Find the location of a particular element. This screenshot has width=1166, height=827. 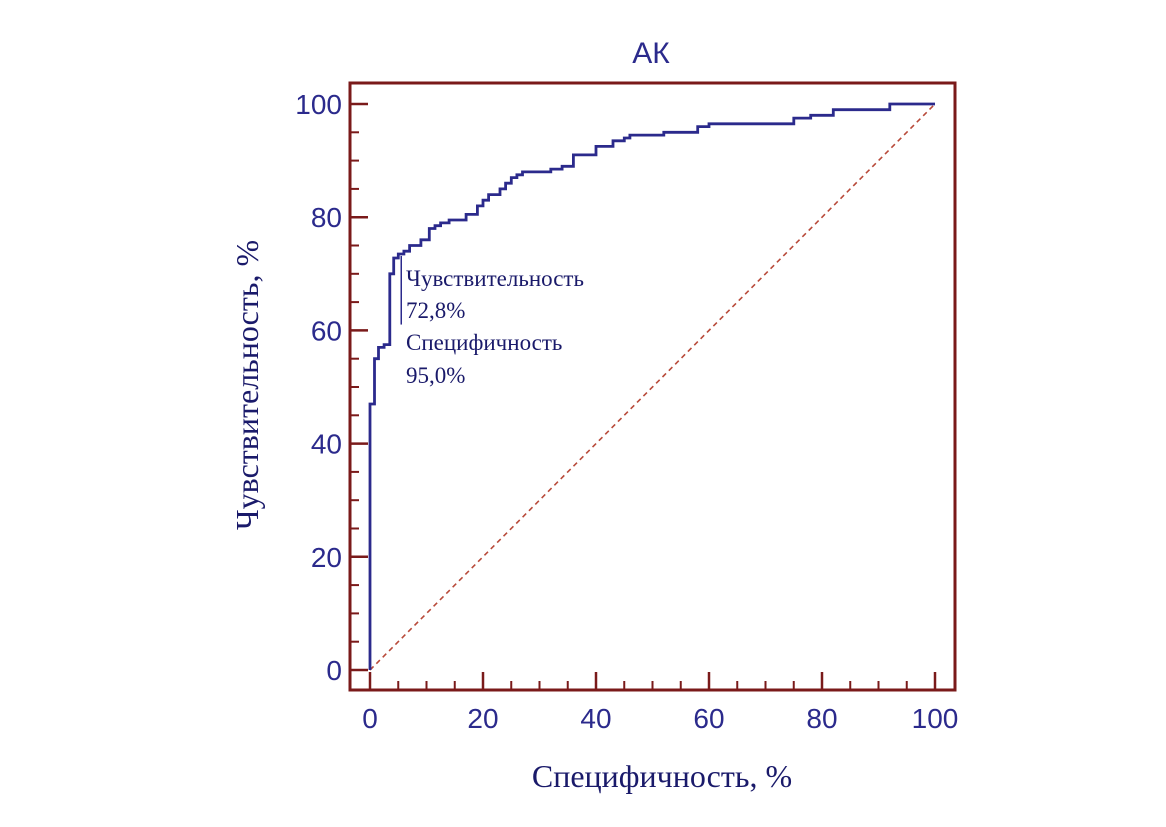

x-tick-label: 80 is located at coordinates (821, 718).